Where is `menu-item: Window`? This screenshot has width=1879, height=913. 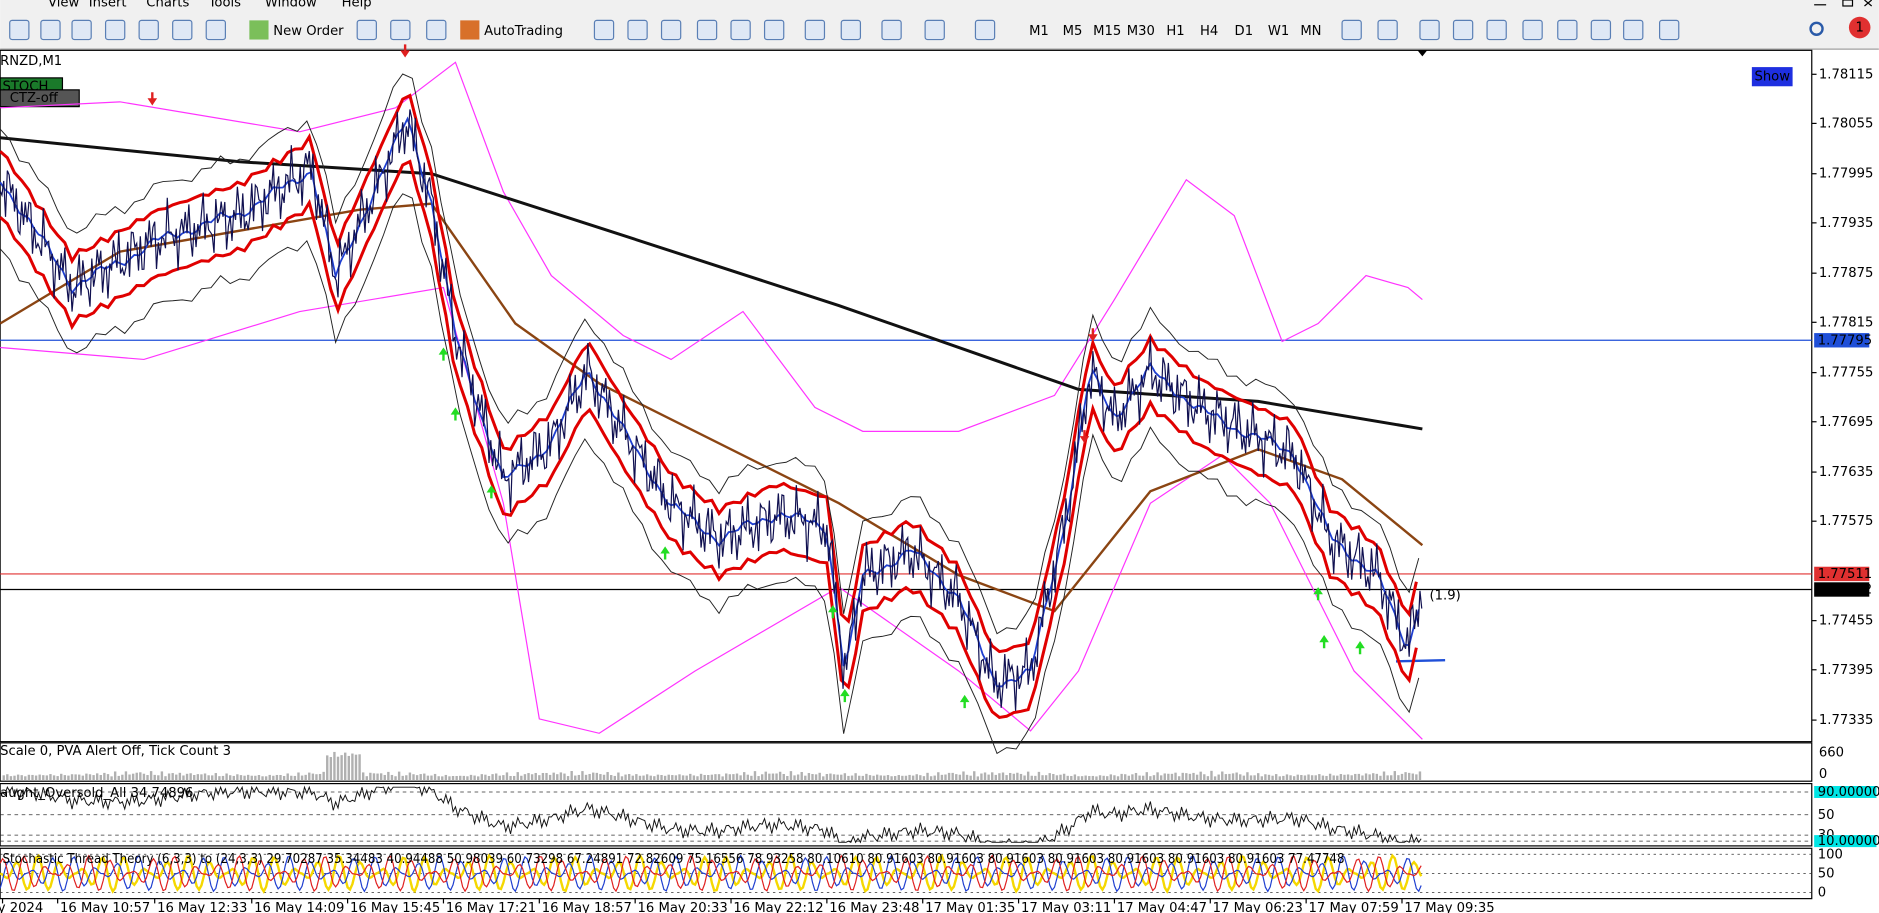
menu-item: Window is located at coordinates (291, 5).